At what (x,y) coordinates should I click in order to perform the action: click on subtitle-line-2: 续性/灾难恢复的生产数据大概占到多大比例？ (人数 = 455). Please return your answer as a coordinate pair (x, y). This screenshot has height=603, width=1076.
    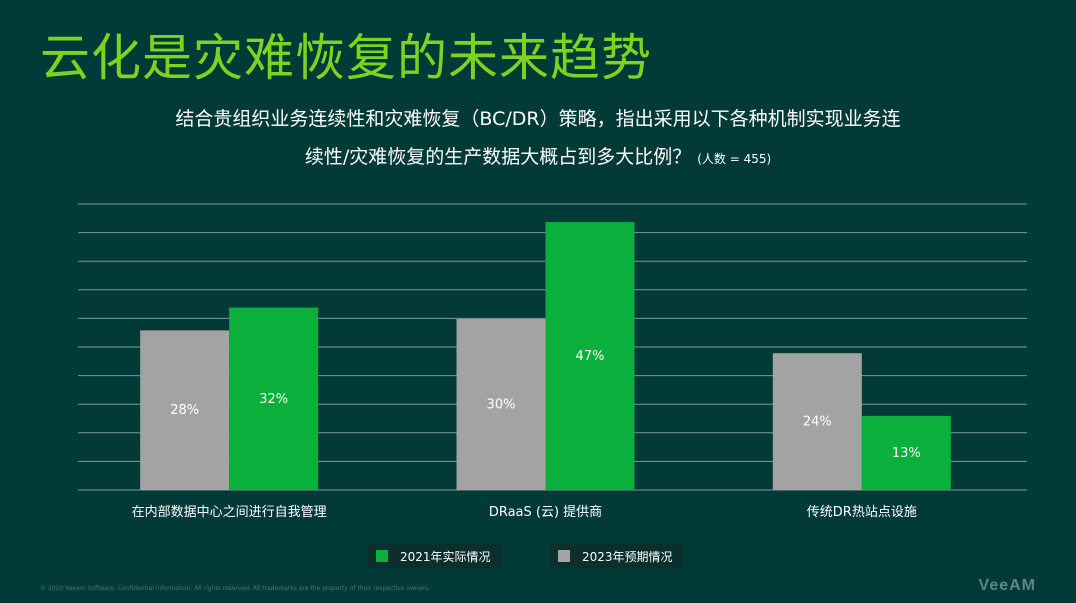
    Looking at the image, I should click on (538, 155).